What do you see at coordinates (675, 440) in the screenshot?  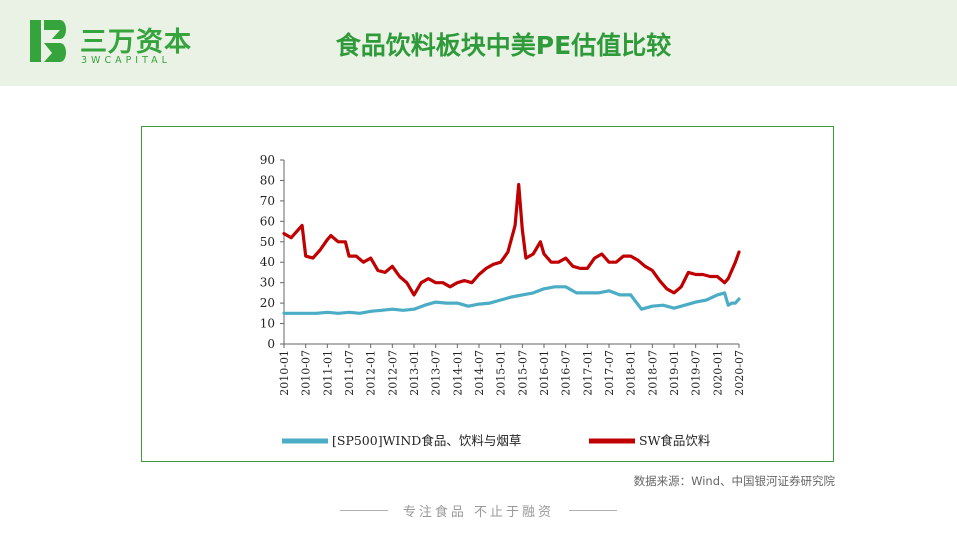 I see `legend-label: SW食品饮料` at bounding box center [675, 440].